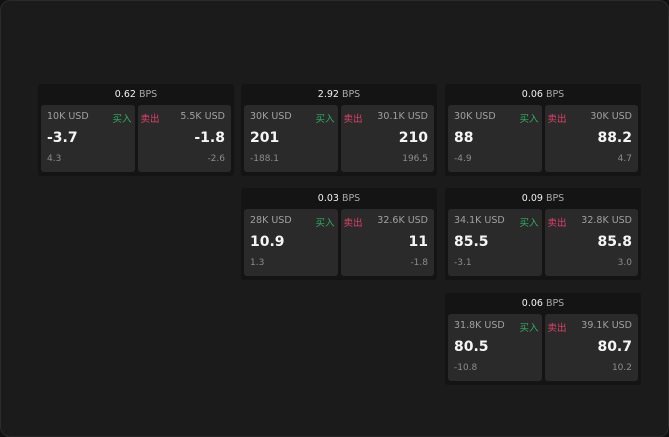  Describe the element at coordinates (614, 242) in the screenshot. I see `sell-price: 85.8` at that location.